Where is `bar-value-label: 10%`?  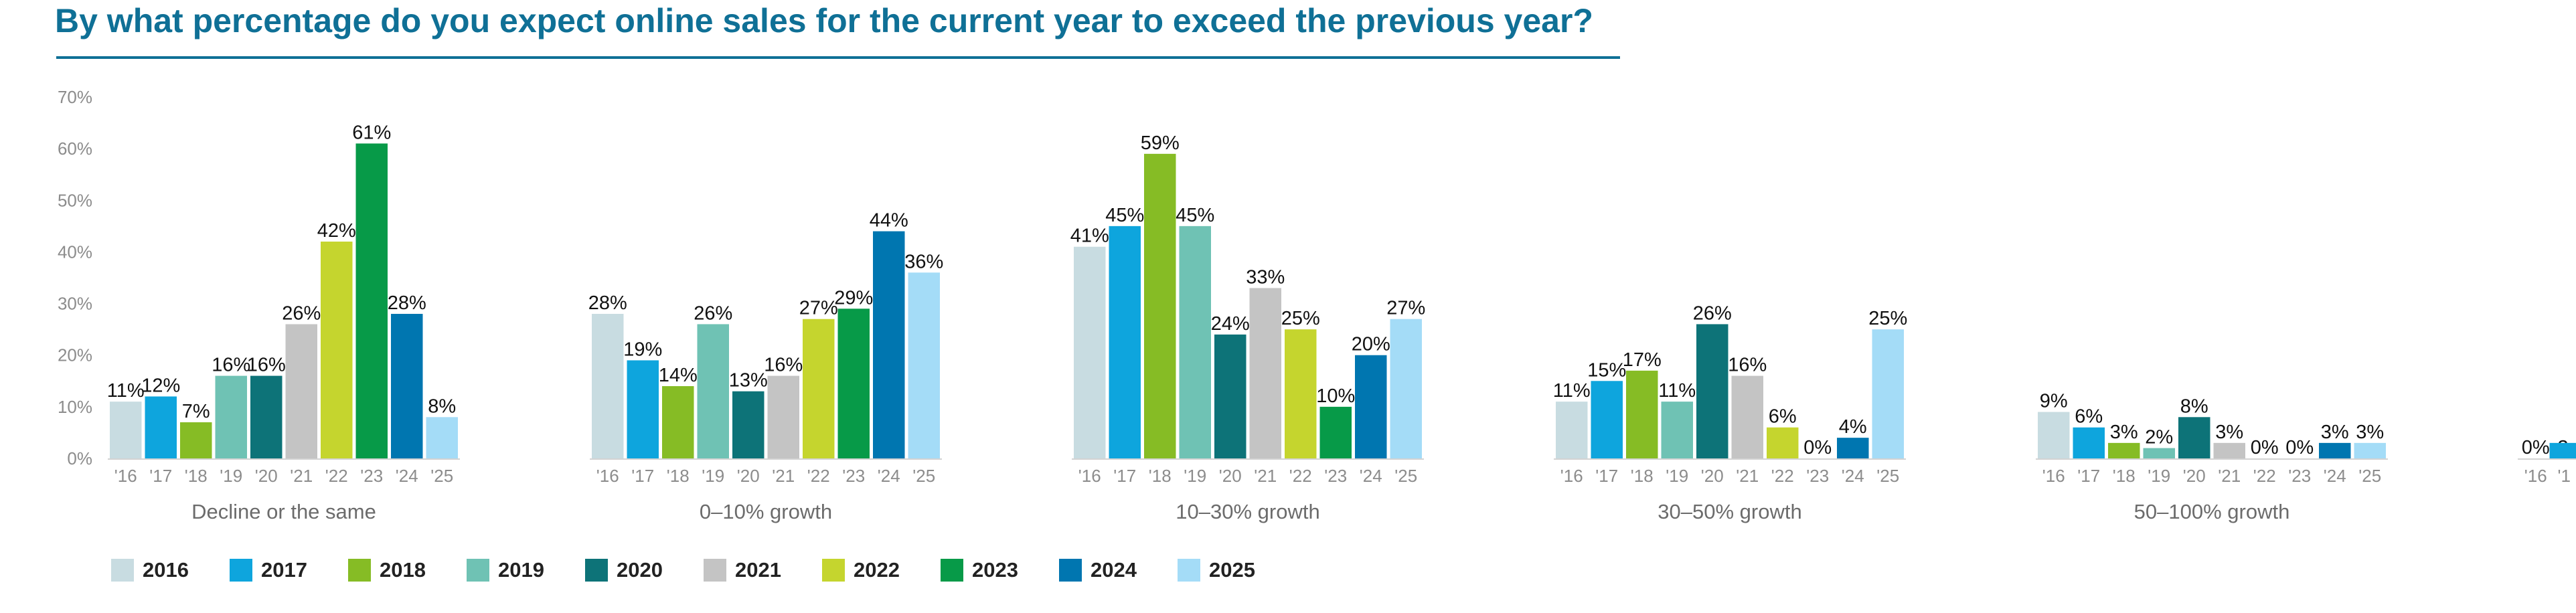 bar-value-label: 10% is located at coordinates (1336, 396).